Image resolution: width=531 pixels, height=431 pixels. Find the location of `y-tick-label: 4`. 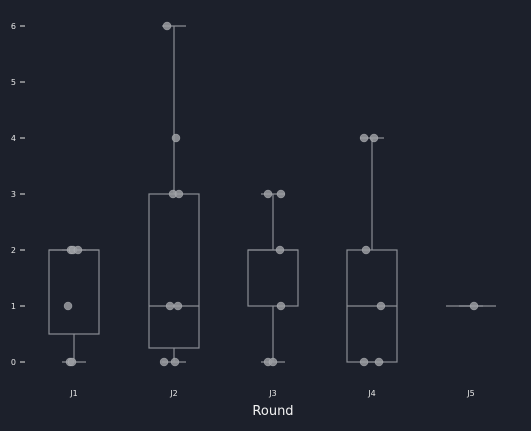

y-tick-label: 4 is located at coordinates (13, 138).